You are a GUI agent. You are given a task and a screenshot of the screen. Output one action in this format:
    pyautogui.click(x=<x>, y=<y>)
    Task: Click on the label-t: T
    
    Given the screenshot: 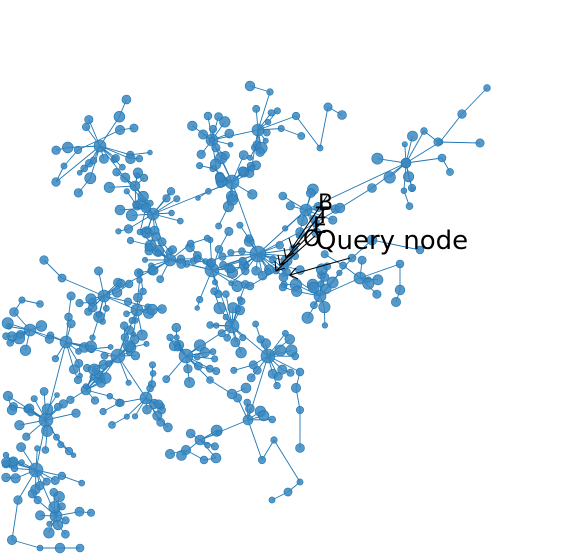 What is the action you would take?
    pyautogui.click(x=322, y=216)
    